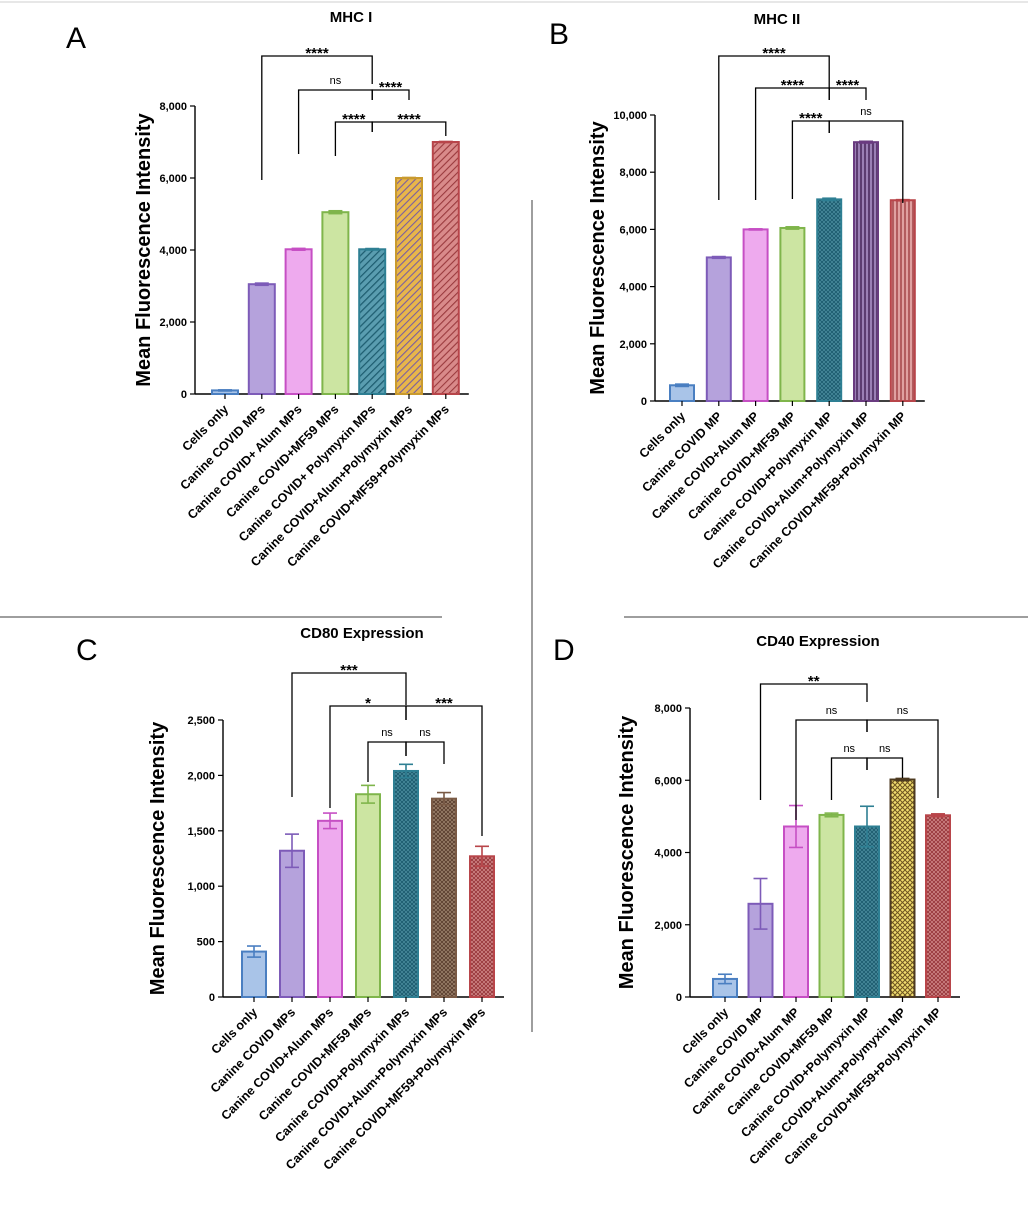 The height and width of the screenshot is (1228, 1028). What do you see at coordinates (817, 641) in the screenshot?
I see `chart-title: CD40 Expression` at bounding box center [817, 641].